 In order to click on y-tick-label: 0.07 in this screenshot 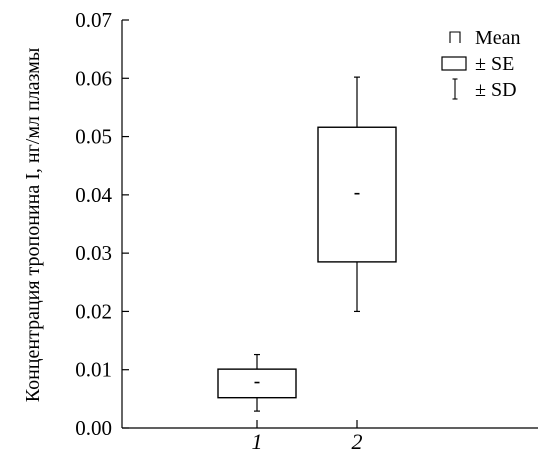, I will do `click(93, 20)`.